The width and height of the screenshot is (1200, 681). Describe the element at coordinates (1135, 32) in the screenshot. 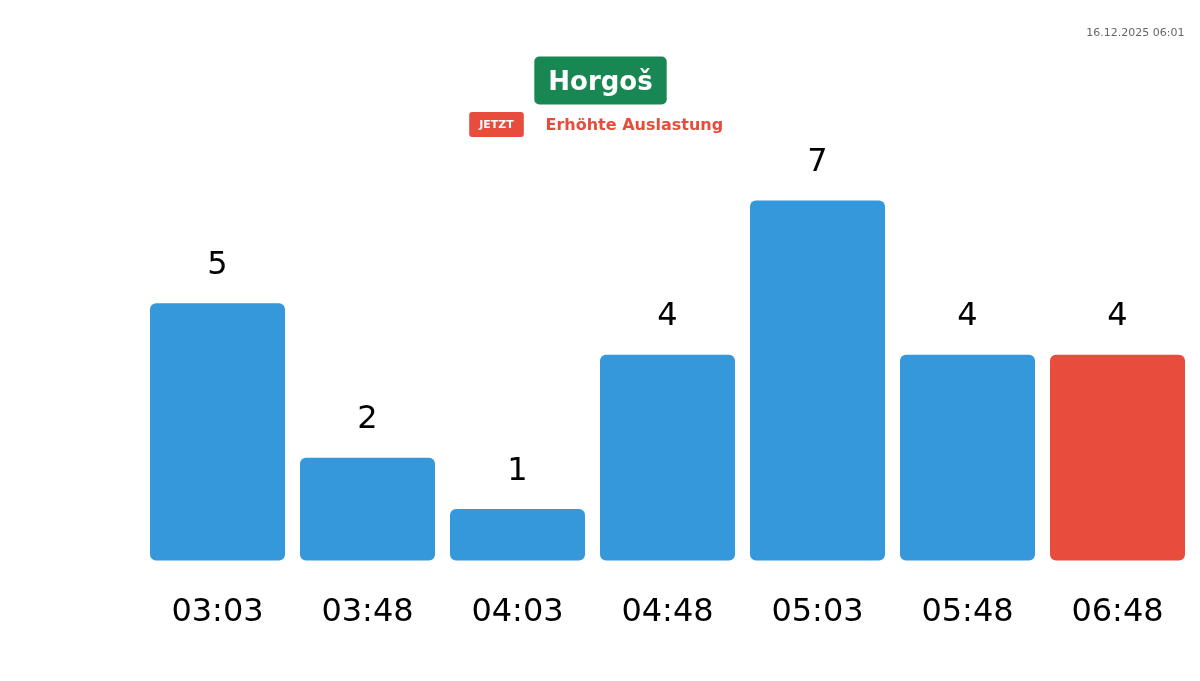

I see `text: 16.12.2025 06:01` at that location.